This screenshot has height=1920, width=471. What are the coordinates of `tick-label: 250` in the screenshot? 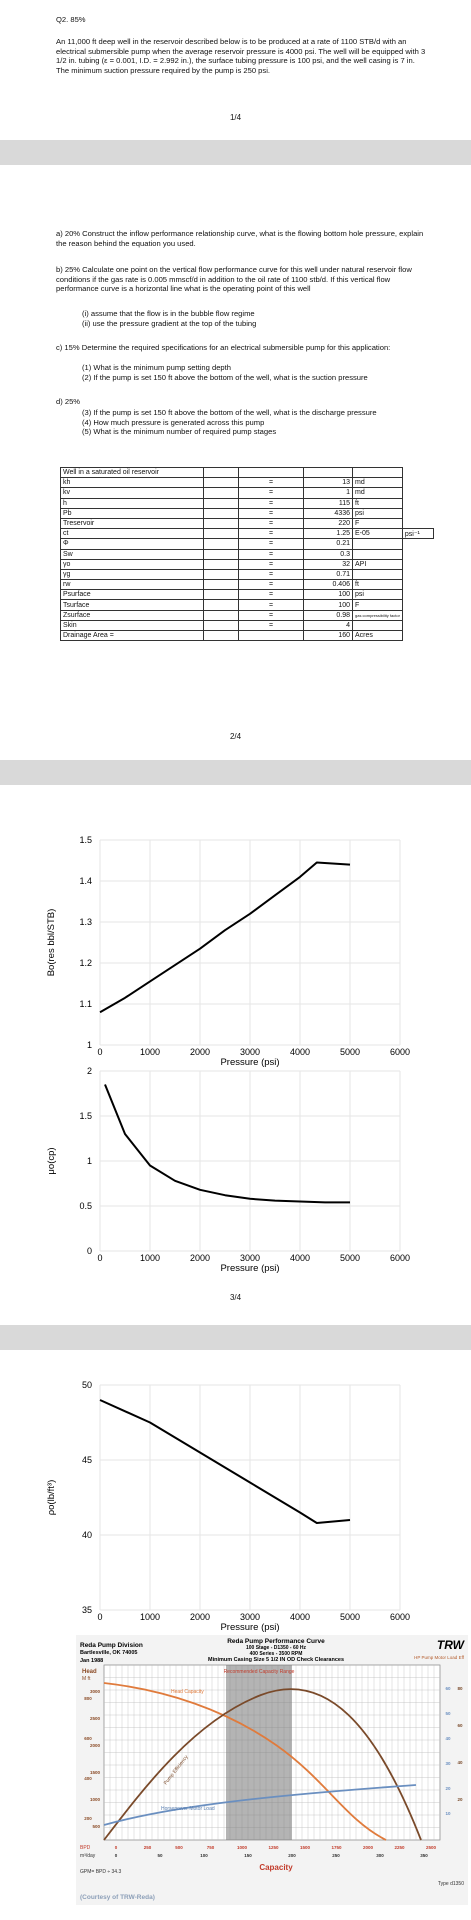 It's located at (148, 1847).